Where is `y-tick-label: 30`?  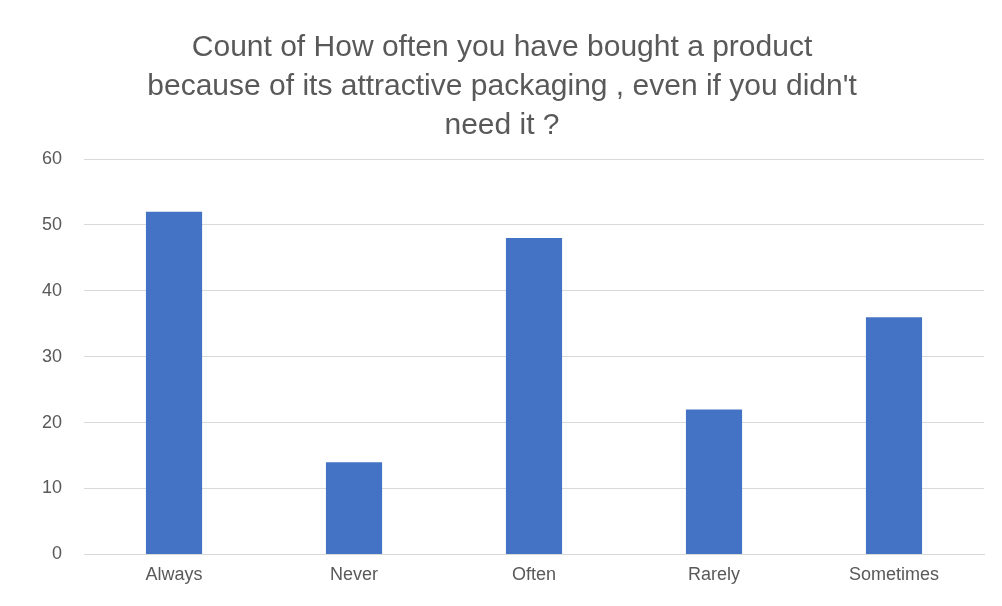 y-tick-label: 30 is located at coordinates (52, 355).